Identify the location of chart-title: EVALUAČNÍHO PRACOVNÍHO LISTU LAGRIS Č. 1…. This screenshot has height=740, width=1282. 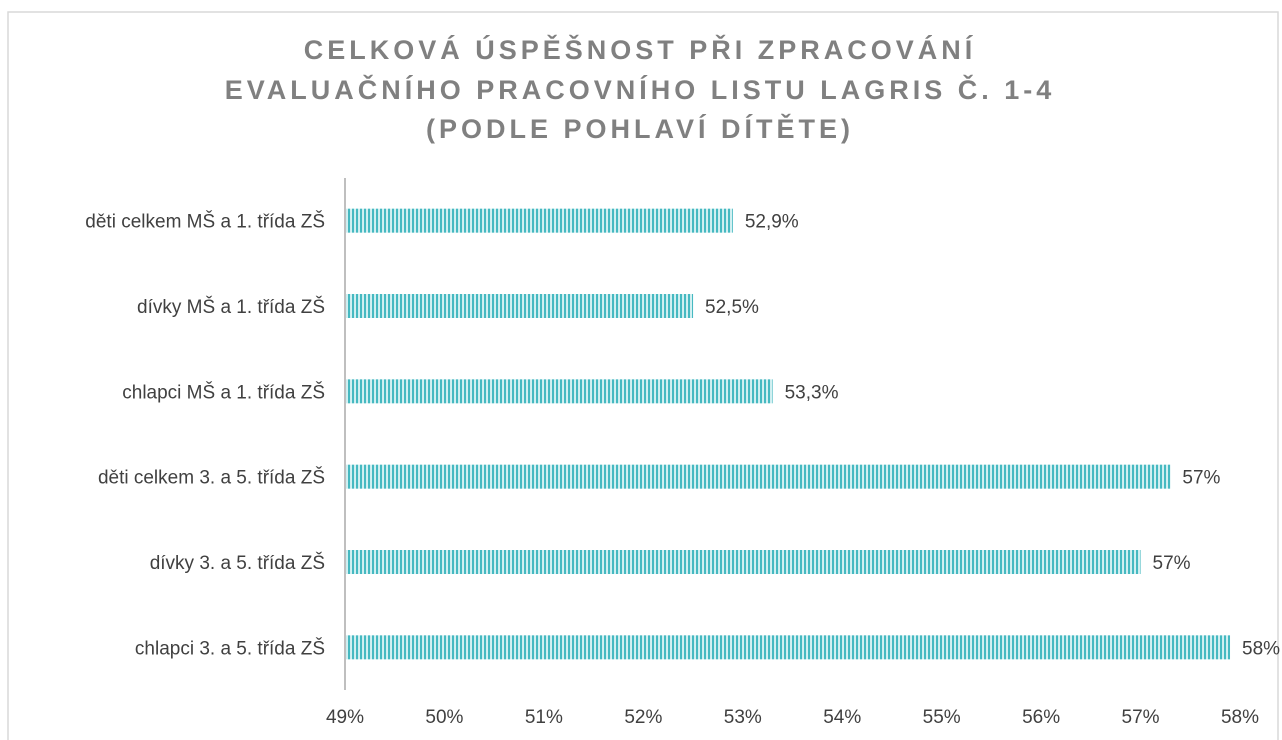
(640, 89).